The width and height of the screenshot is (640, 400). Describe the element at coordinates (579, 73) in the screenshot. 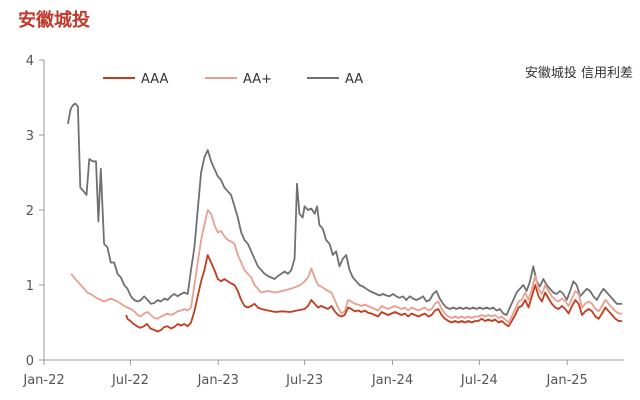

I see `chart-annotation: 安徽城投 信用利差` at that location.